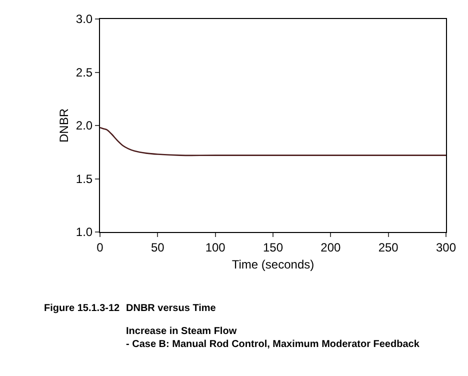 The width and height of the screenshot is (468, 376). Describe the element at coordinates (84, 179) in the screenshot. I see `y-tick-label: 1.5` at that location.